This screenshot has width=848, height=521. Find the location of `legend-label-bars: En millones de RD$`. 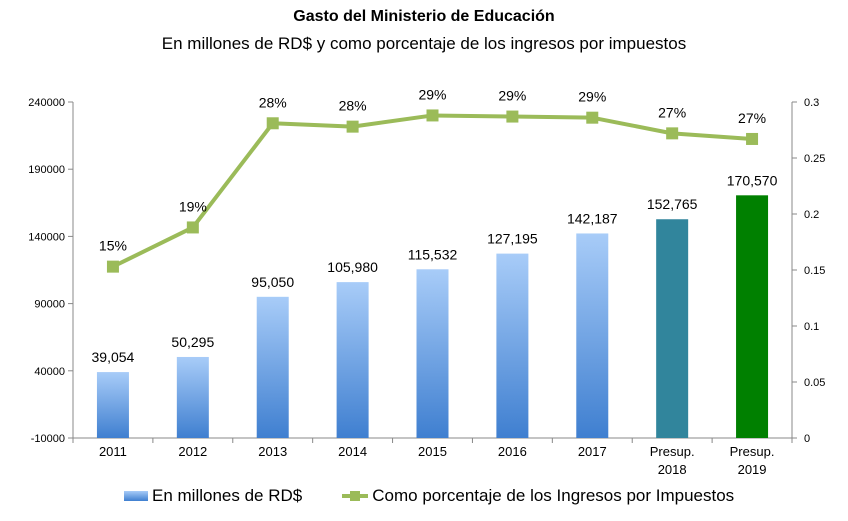

legend-label-bars: En millones de RD$ is located at coordinates (227, 495).